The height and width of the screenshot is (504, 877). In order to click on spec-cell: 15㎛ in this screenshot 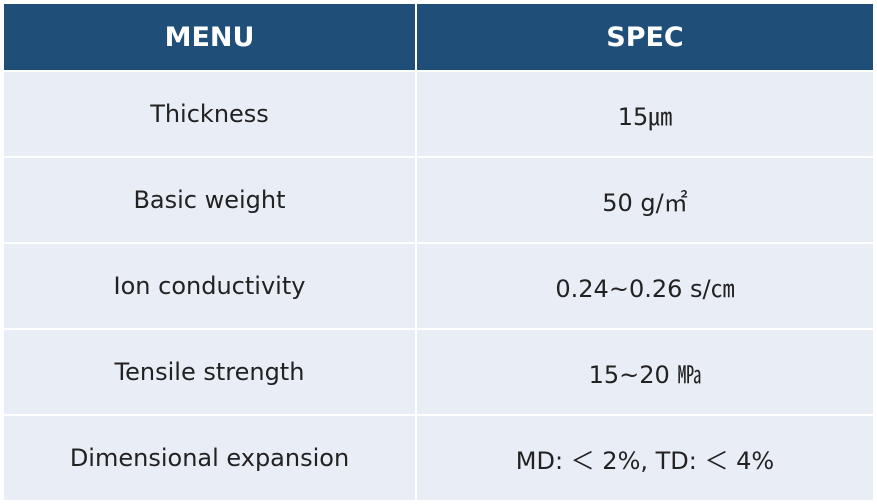, I will do `click(645, 114)`.